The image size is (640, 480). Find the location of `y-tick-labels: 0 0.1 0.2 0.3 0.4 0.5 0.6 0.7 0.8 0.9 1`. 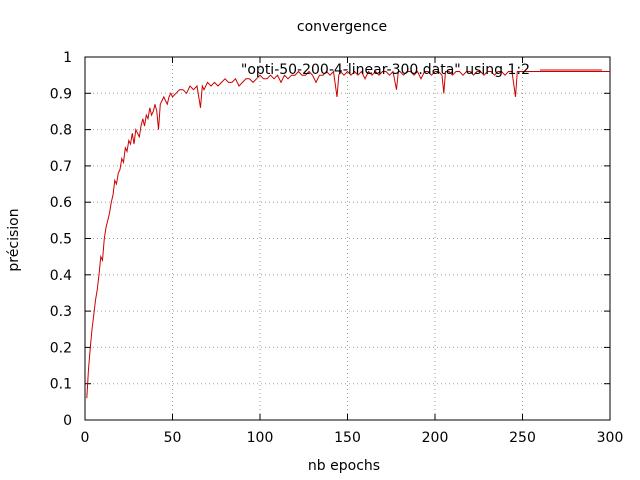

y-tick-labels: 0 0.1 0.2 0.3 0.4 0.5 0.6 0.7 0.8 0.9 1 is located at coordinates (61, 239).